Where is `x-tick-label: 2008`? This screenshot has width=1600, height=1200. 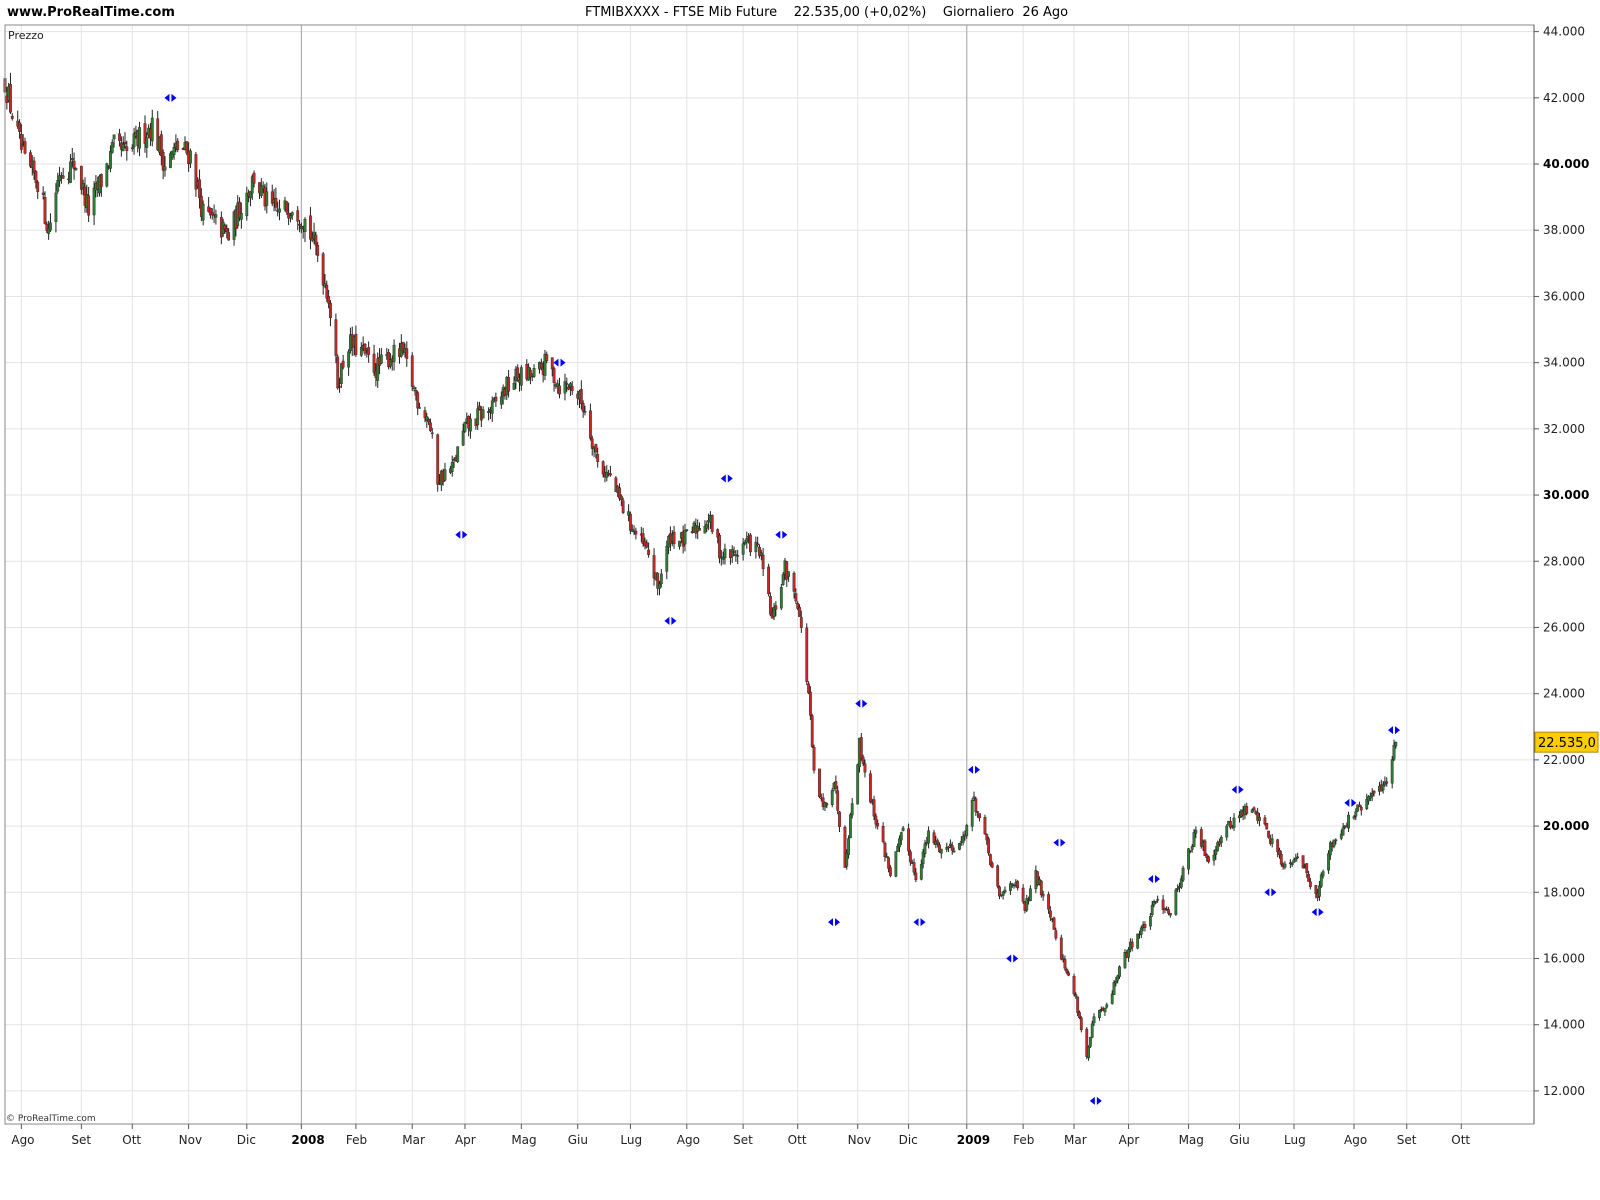 x-tick-label: 2008 is located at coordinates (307, 1140).